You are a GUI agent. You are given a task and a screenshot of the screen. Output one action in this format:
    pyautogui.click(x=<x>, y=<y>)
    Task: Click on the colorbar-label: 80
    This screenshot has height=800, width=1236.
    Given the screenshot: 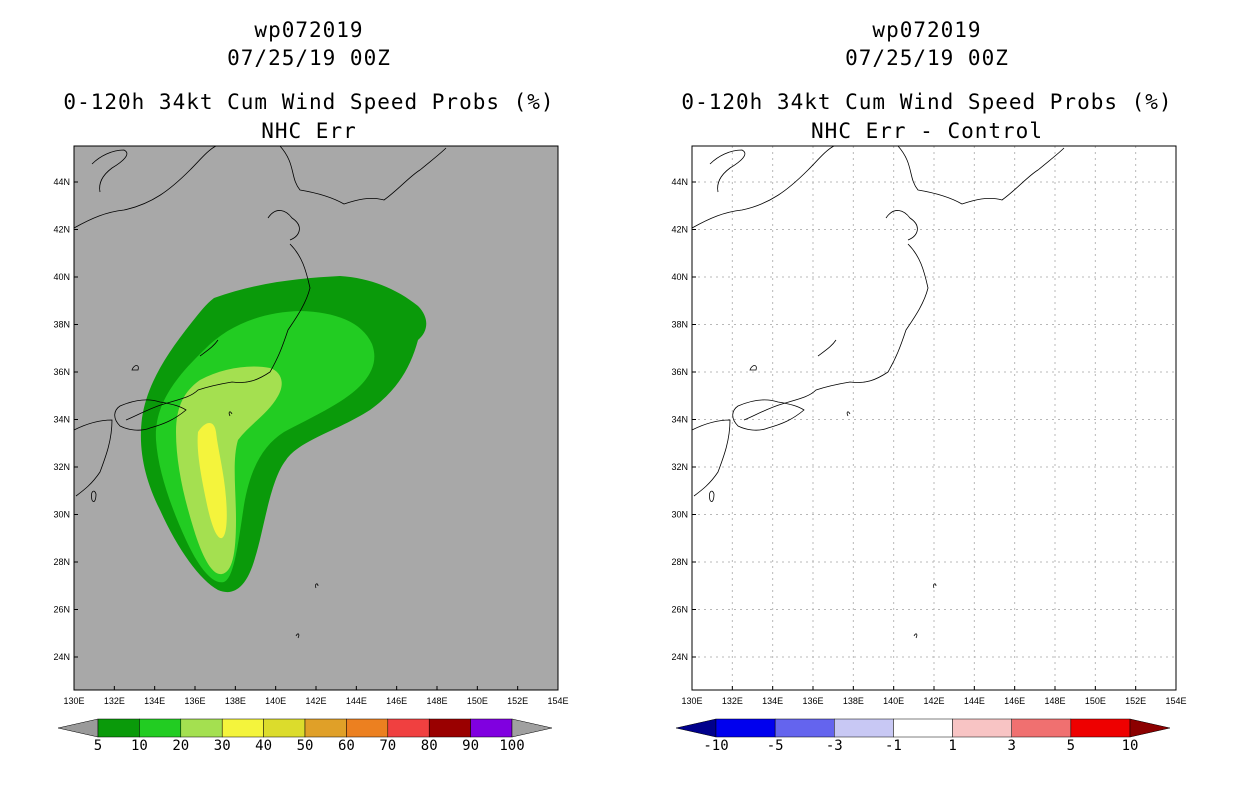 What is the action you would take?
    pyautogui.click(x=429, y=746)
    